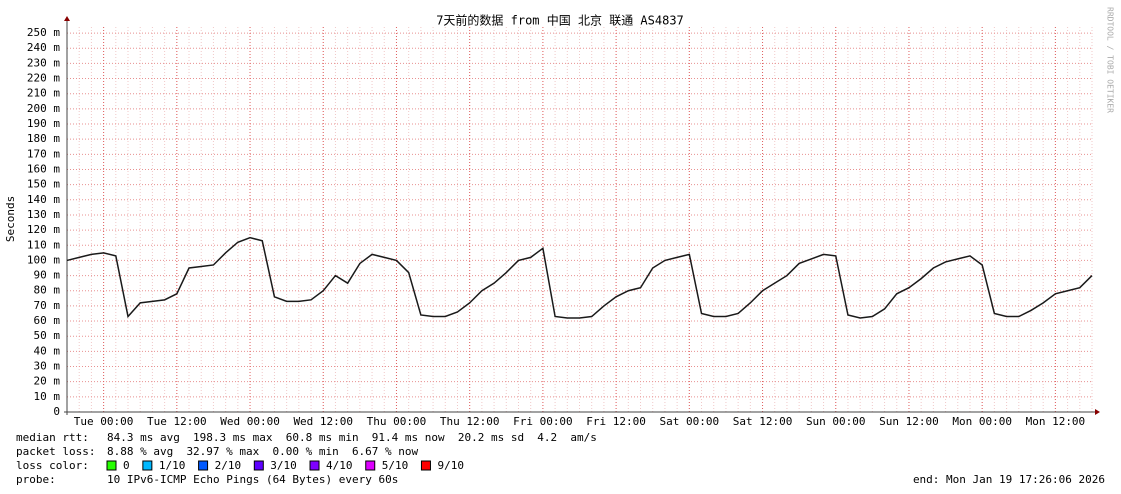 This screenshot has width=1121, height=494. I want to click on legend-value: 8.88 % avg, so click(140, 451).